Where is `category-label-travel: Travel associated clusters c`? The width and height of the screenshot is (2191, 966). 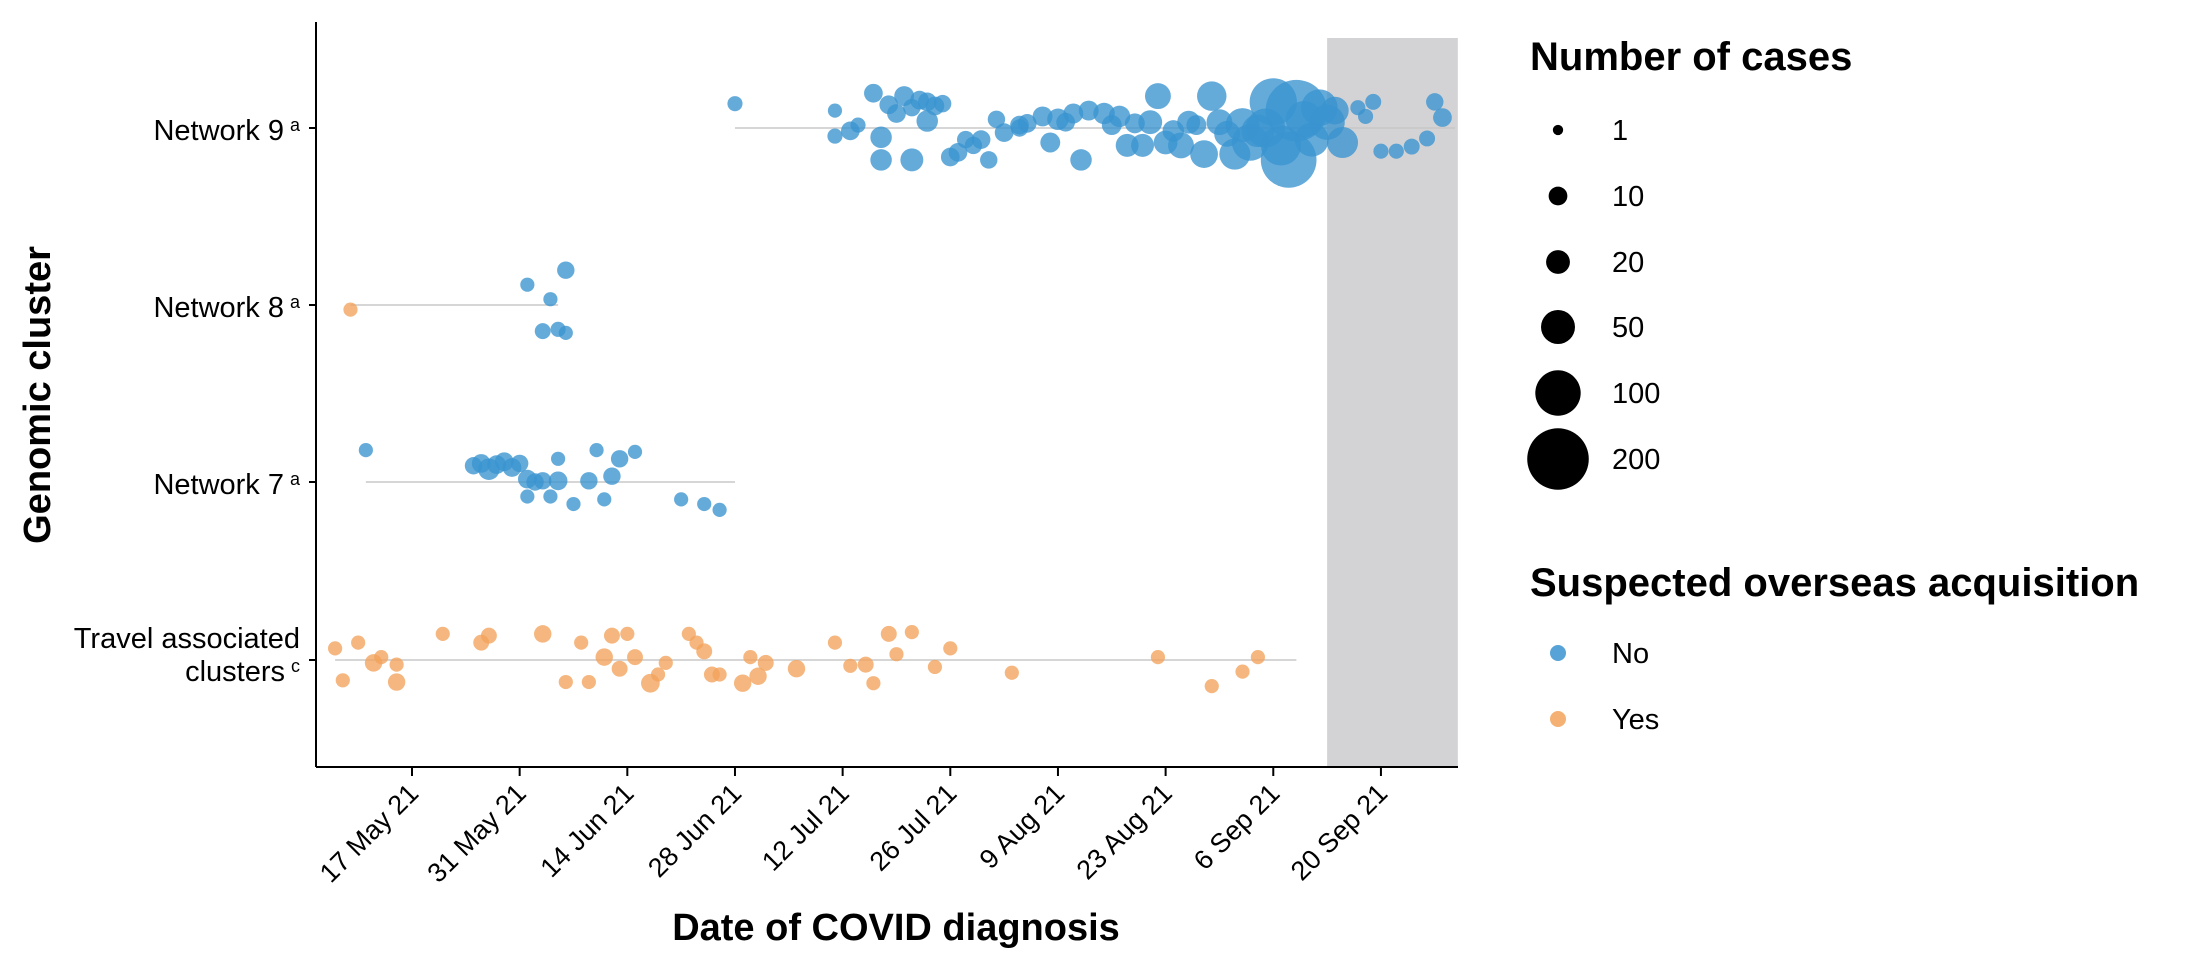
category-label-travel: Travel associated clusters c is located at coordinates (187, 655).